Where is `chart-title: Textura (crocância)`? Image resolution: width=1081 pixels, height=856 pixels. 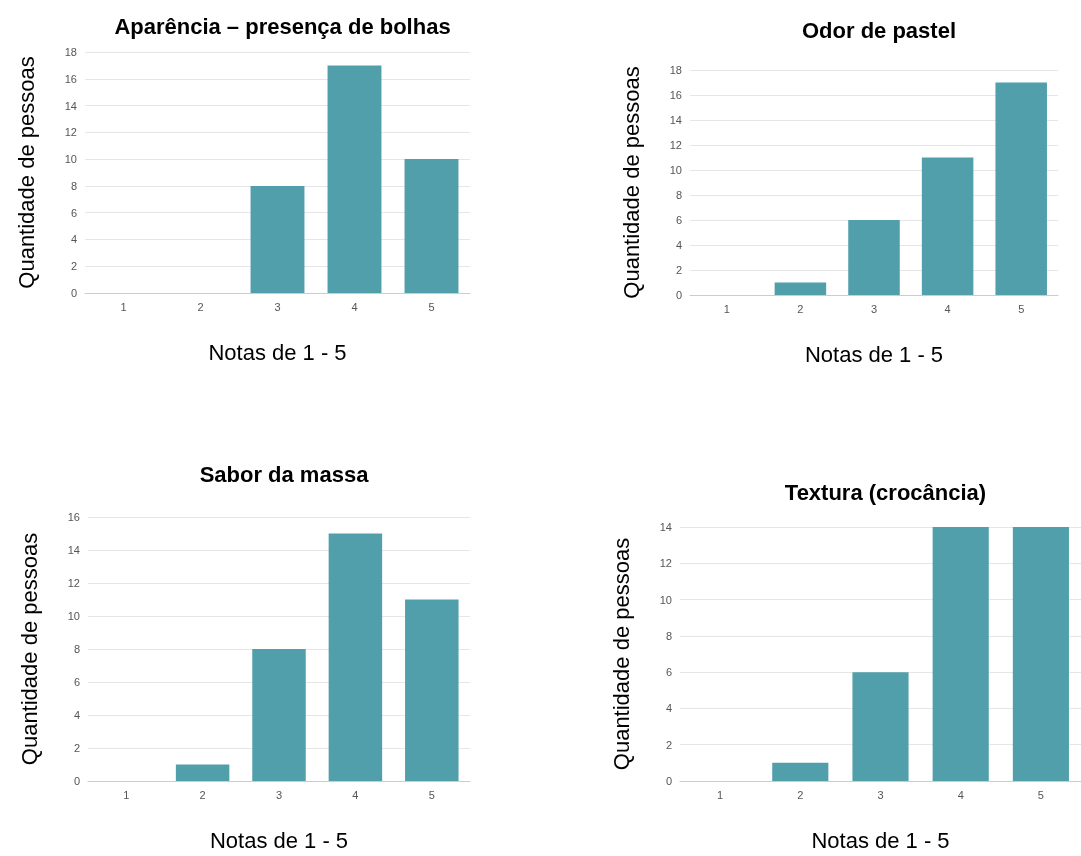 chart-title: Textura (crocância) is located at coordinates (885, 492).